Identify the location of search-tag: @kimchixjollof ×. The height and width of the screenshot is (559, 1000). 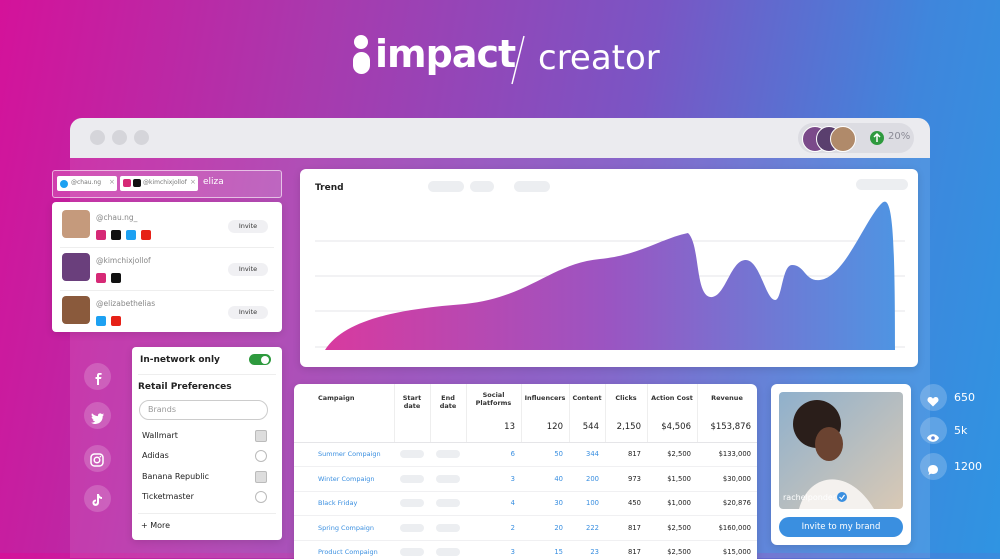
(159, 183).